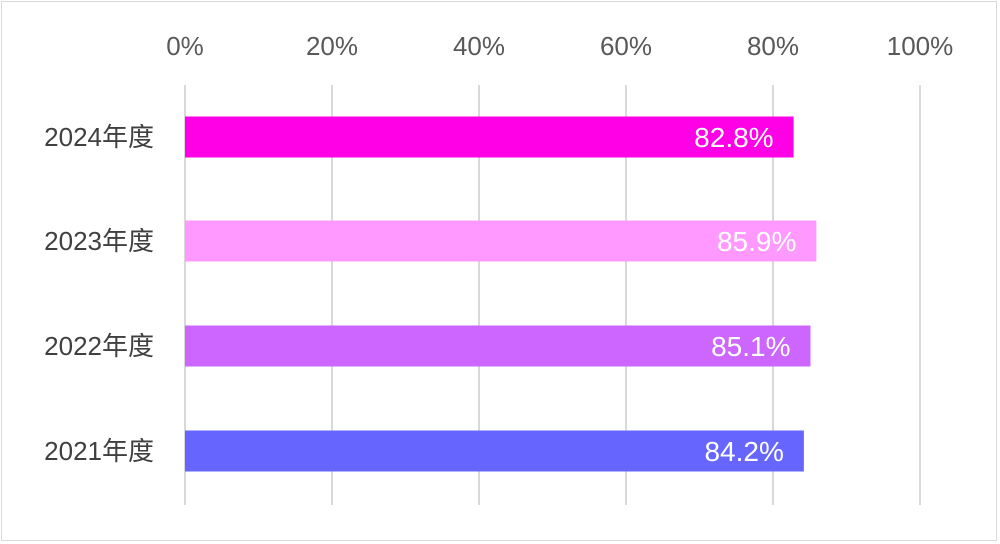 The width and height of the screenshot is (1000, 544). What do you see at coordinates (733, 137) in the screenshot?
I see `data-label: 82.8%` at bounding box center [733, 137].